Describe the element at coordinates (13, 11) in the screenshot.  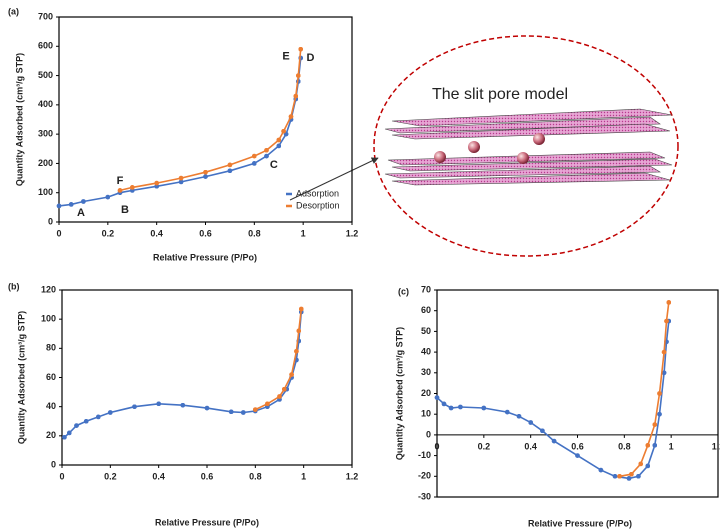
I see `panel-label: (a)` at that location.